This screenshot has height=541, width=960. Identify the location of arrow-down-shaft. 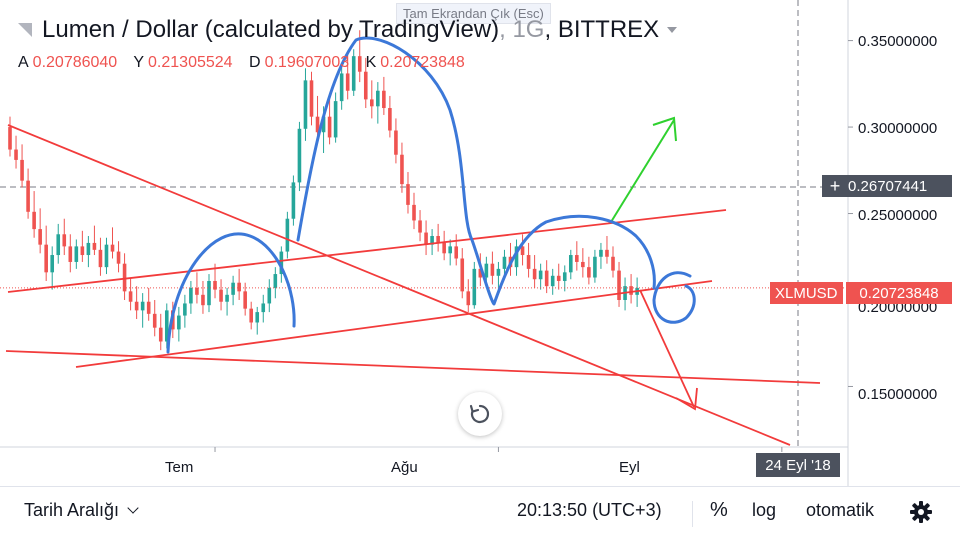
(667, 348).